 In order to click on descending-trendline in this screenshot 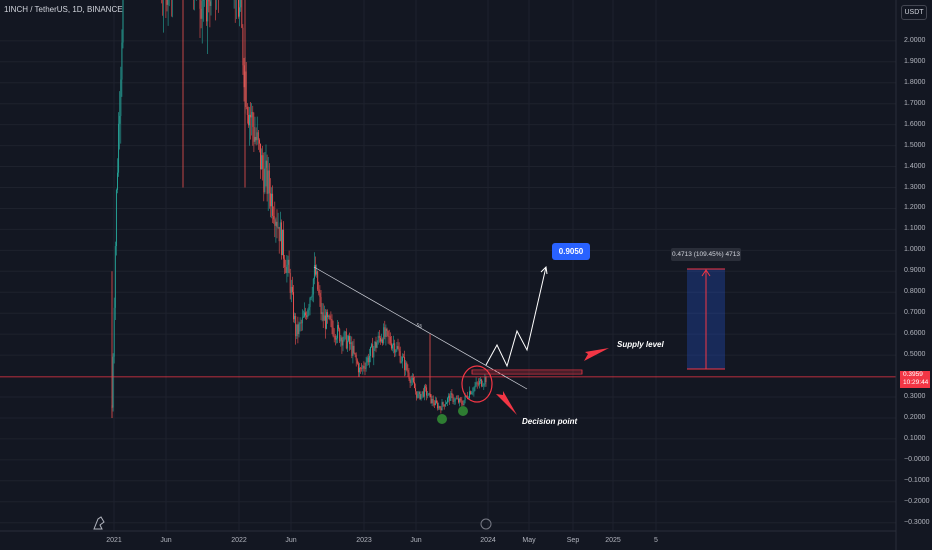, I will do `click(420, 328)`.